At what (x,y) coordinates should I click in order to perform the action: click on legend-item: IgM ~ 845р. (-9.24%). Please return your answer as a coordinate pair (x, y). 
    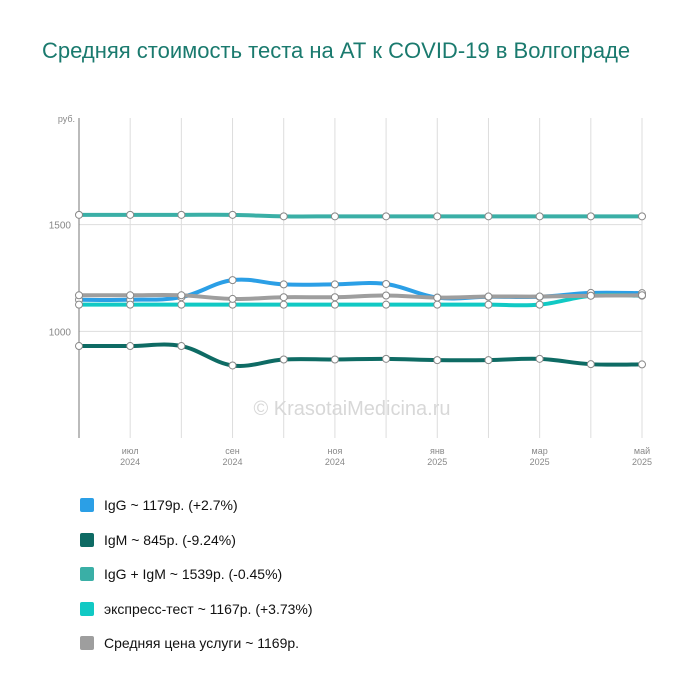
    Looking at the image, I should click on (196, 540).